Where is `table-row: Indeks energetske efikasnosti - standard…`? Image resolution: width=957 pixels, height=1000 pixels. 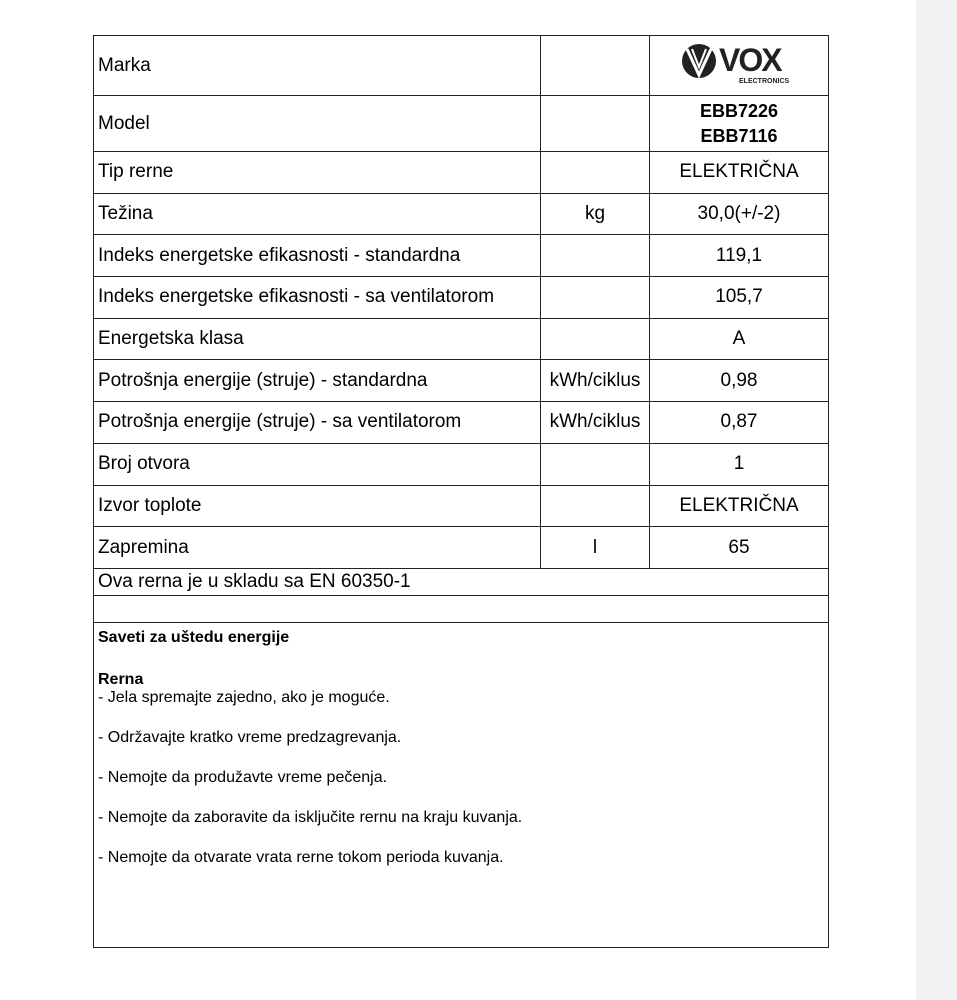
table-row: Indeks energetske efikasnosti - standard… is located at coordinates (461, 256).